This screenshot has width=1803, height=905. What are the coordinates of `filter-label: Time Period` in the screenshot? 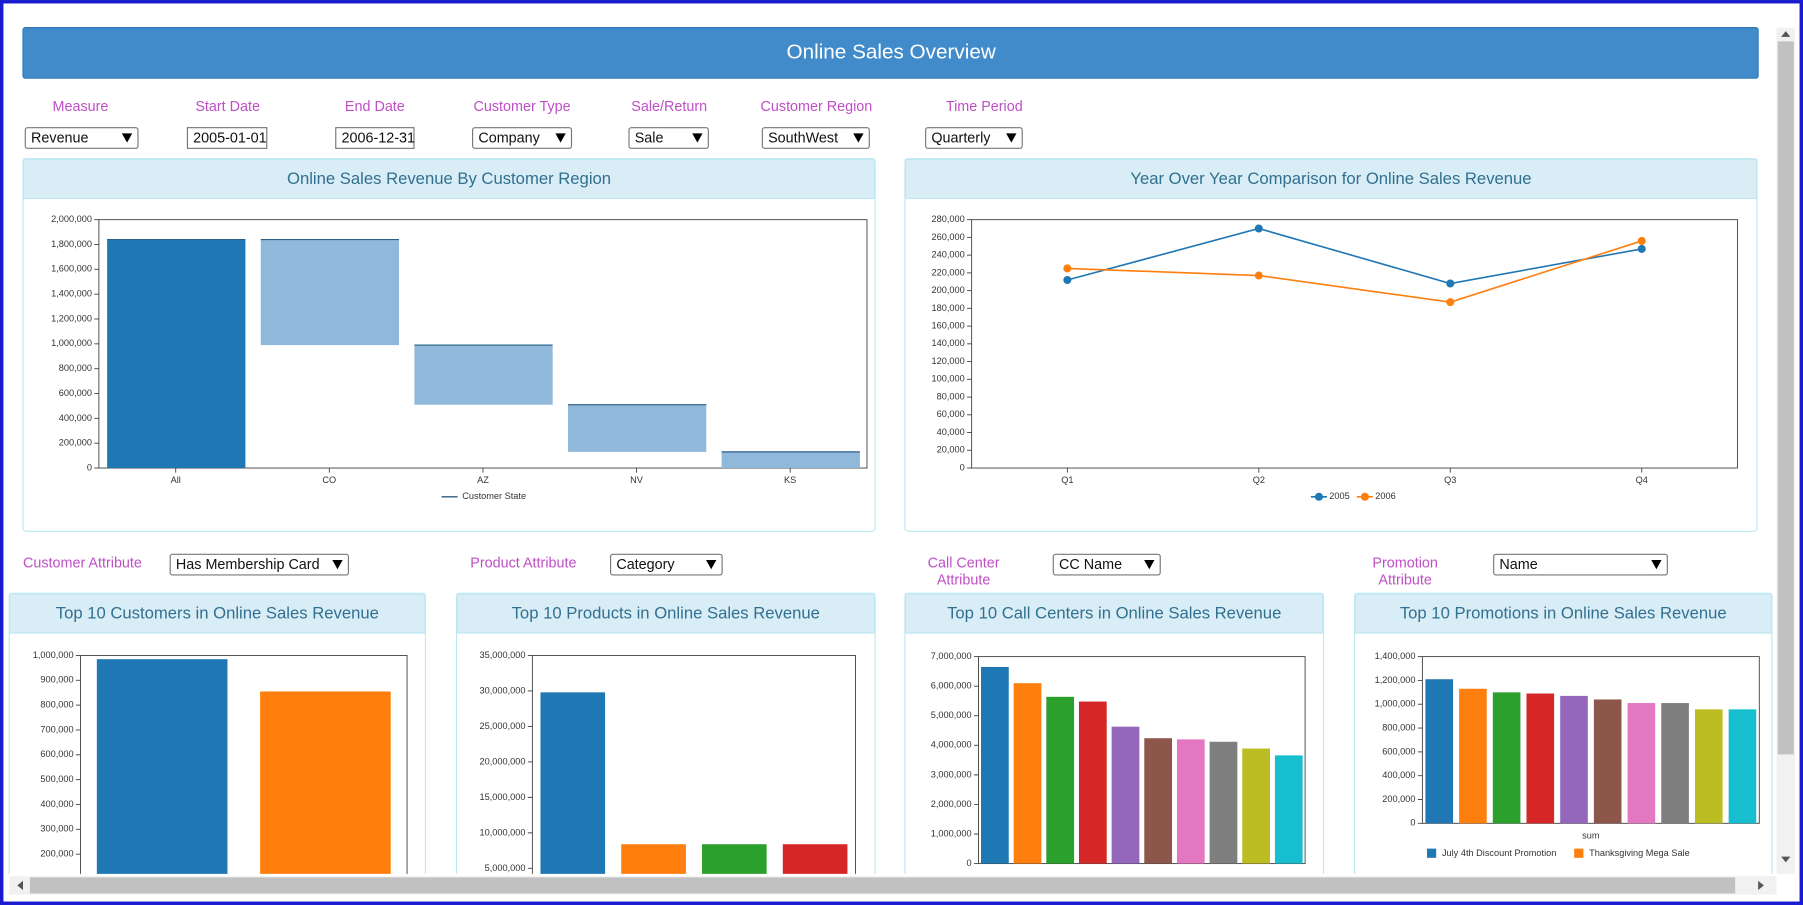 It's located at (984, 107).